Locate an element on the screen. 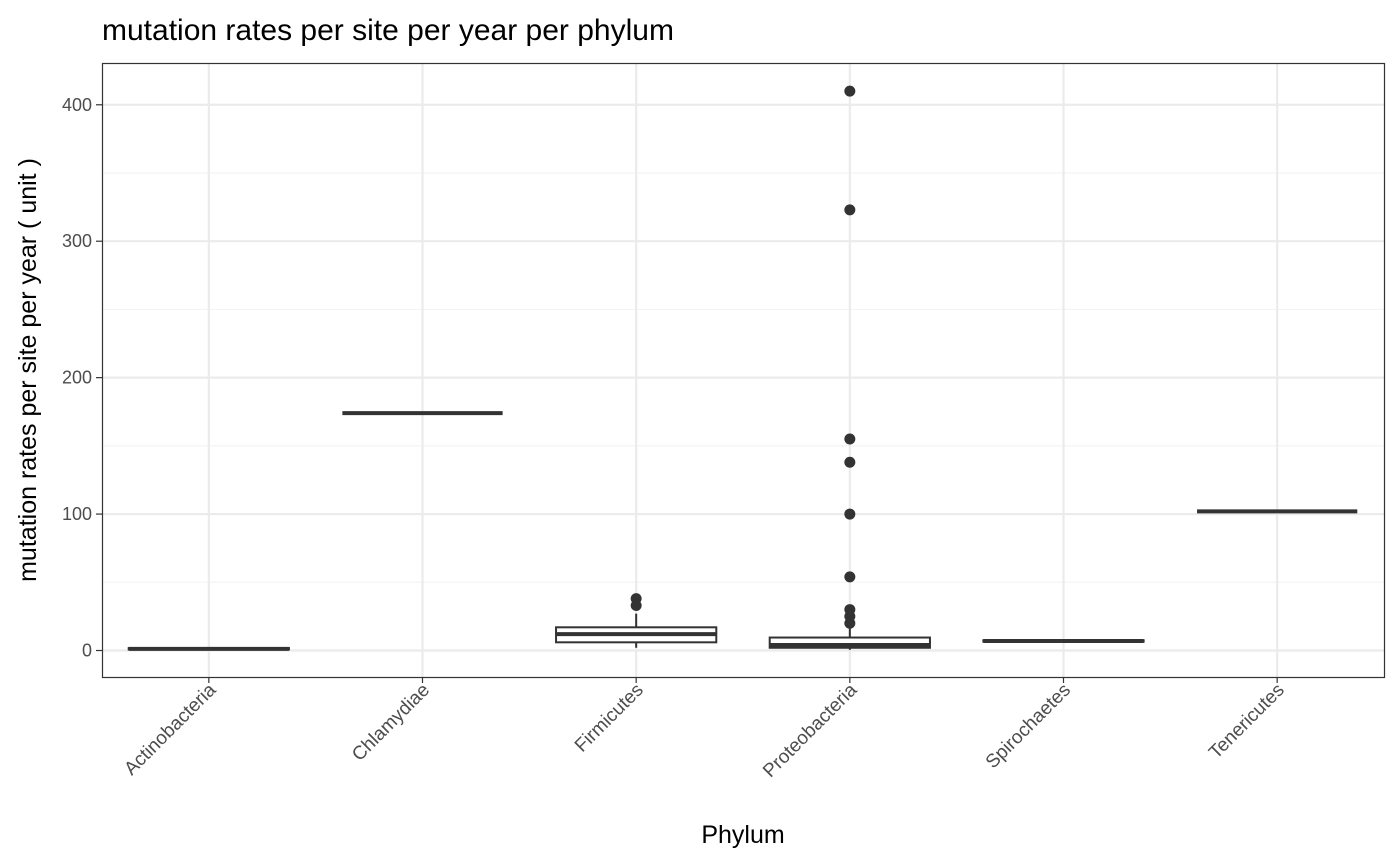  box-spirochaetes is located at coordinates (1063, 640).